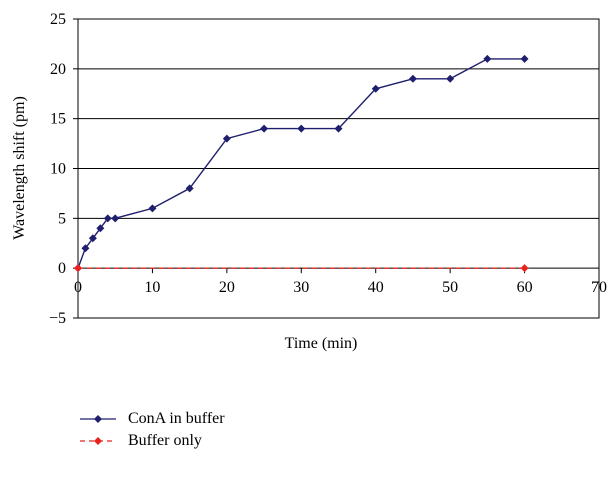 This screenshot has height=484, width=614. What do you see at coordinates (58, 19) in the screenshot?
I see `y-tick-label: 25` at bounding box center [58, 19].